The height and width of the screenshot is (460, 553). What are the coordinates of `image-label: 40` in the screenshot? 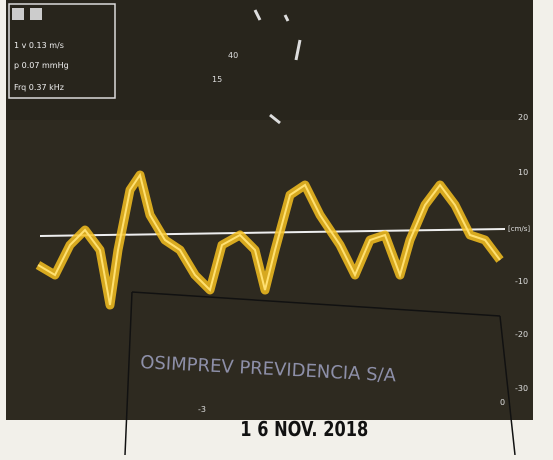 It's located at (233, 55).